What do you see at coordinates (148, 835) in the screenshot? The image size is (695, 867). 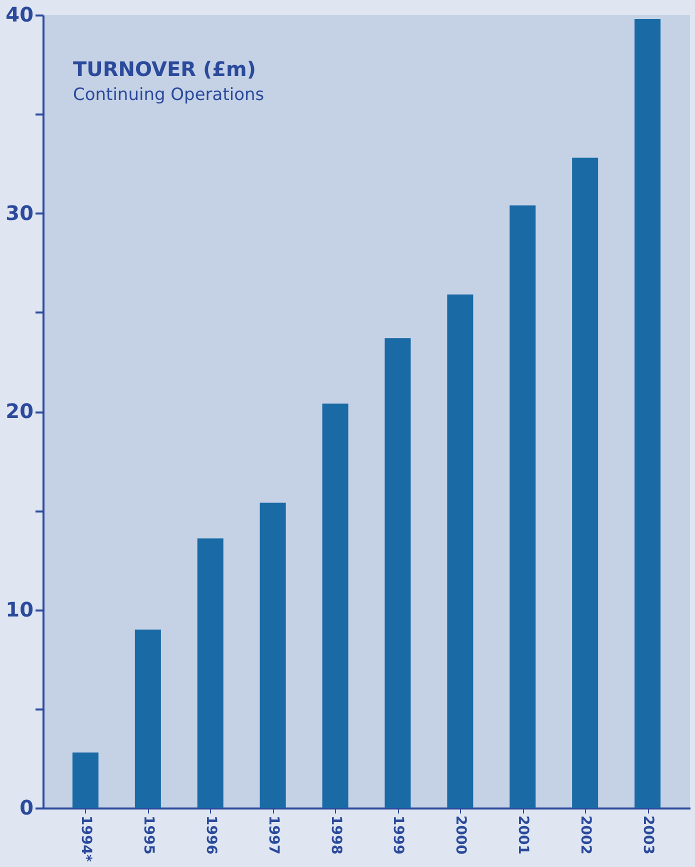 I see `x-tick-label: 1995` at bounding box center [148, 835].